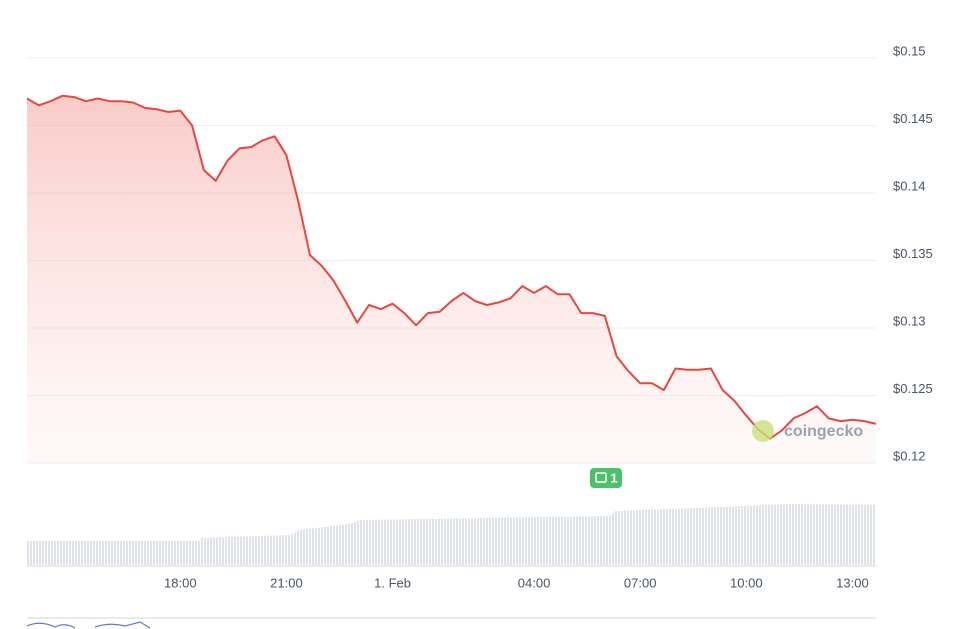  I want to click on y-tick-label: $0.135, so click(913, 253).